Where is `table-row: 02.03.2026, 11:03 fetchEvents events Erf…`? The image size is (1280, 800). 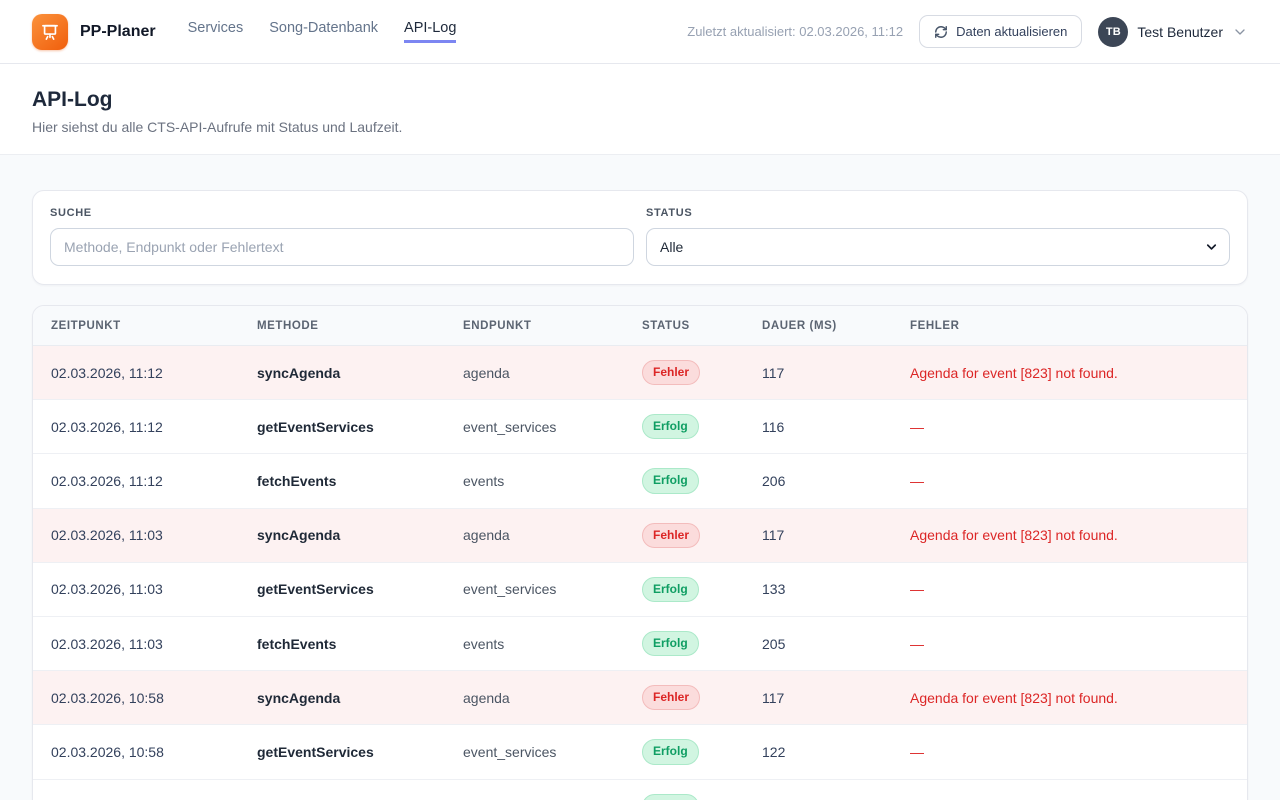 table-row: 02.03.2026, 11:03 fetchEvents events Erf… is located at coordinates (640, 643).